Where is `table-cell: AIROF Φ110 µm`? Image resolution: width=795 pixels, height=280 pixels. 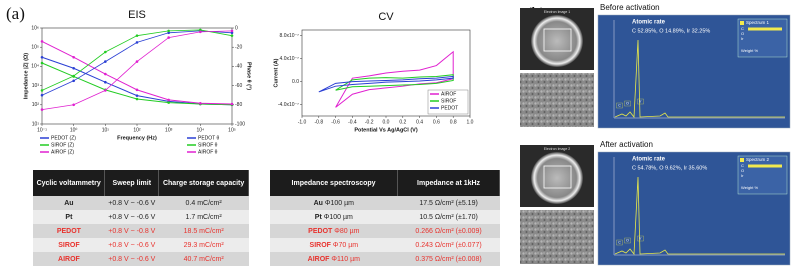
table-cell: AIROF Φ110 µm is located at coordinates (334, 259).